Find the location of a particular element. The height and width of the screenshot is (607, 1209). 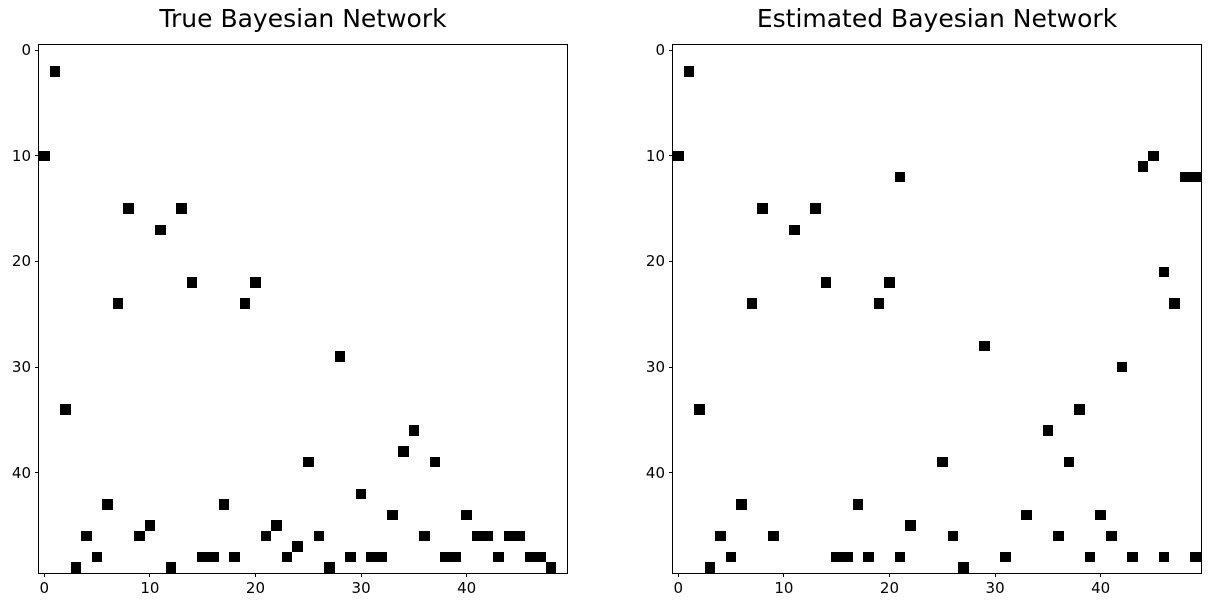

x-tick-label: 40 is located at coordinates (467, 588).